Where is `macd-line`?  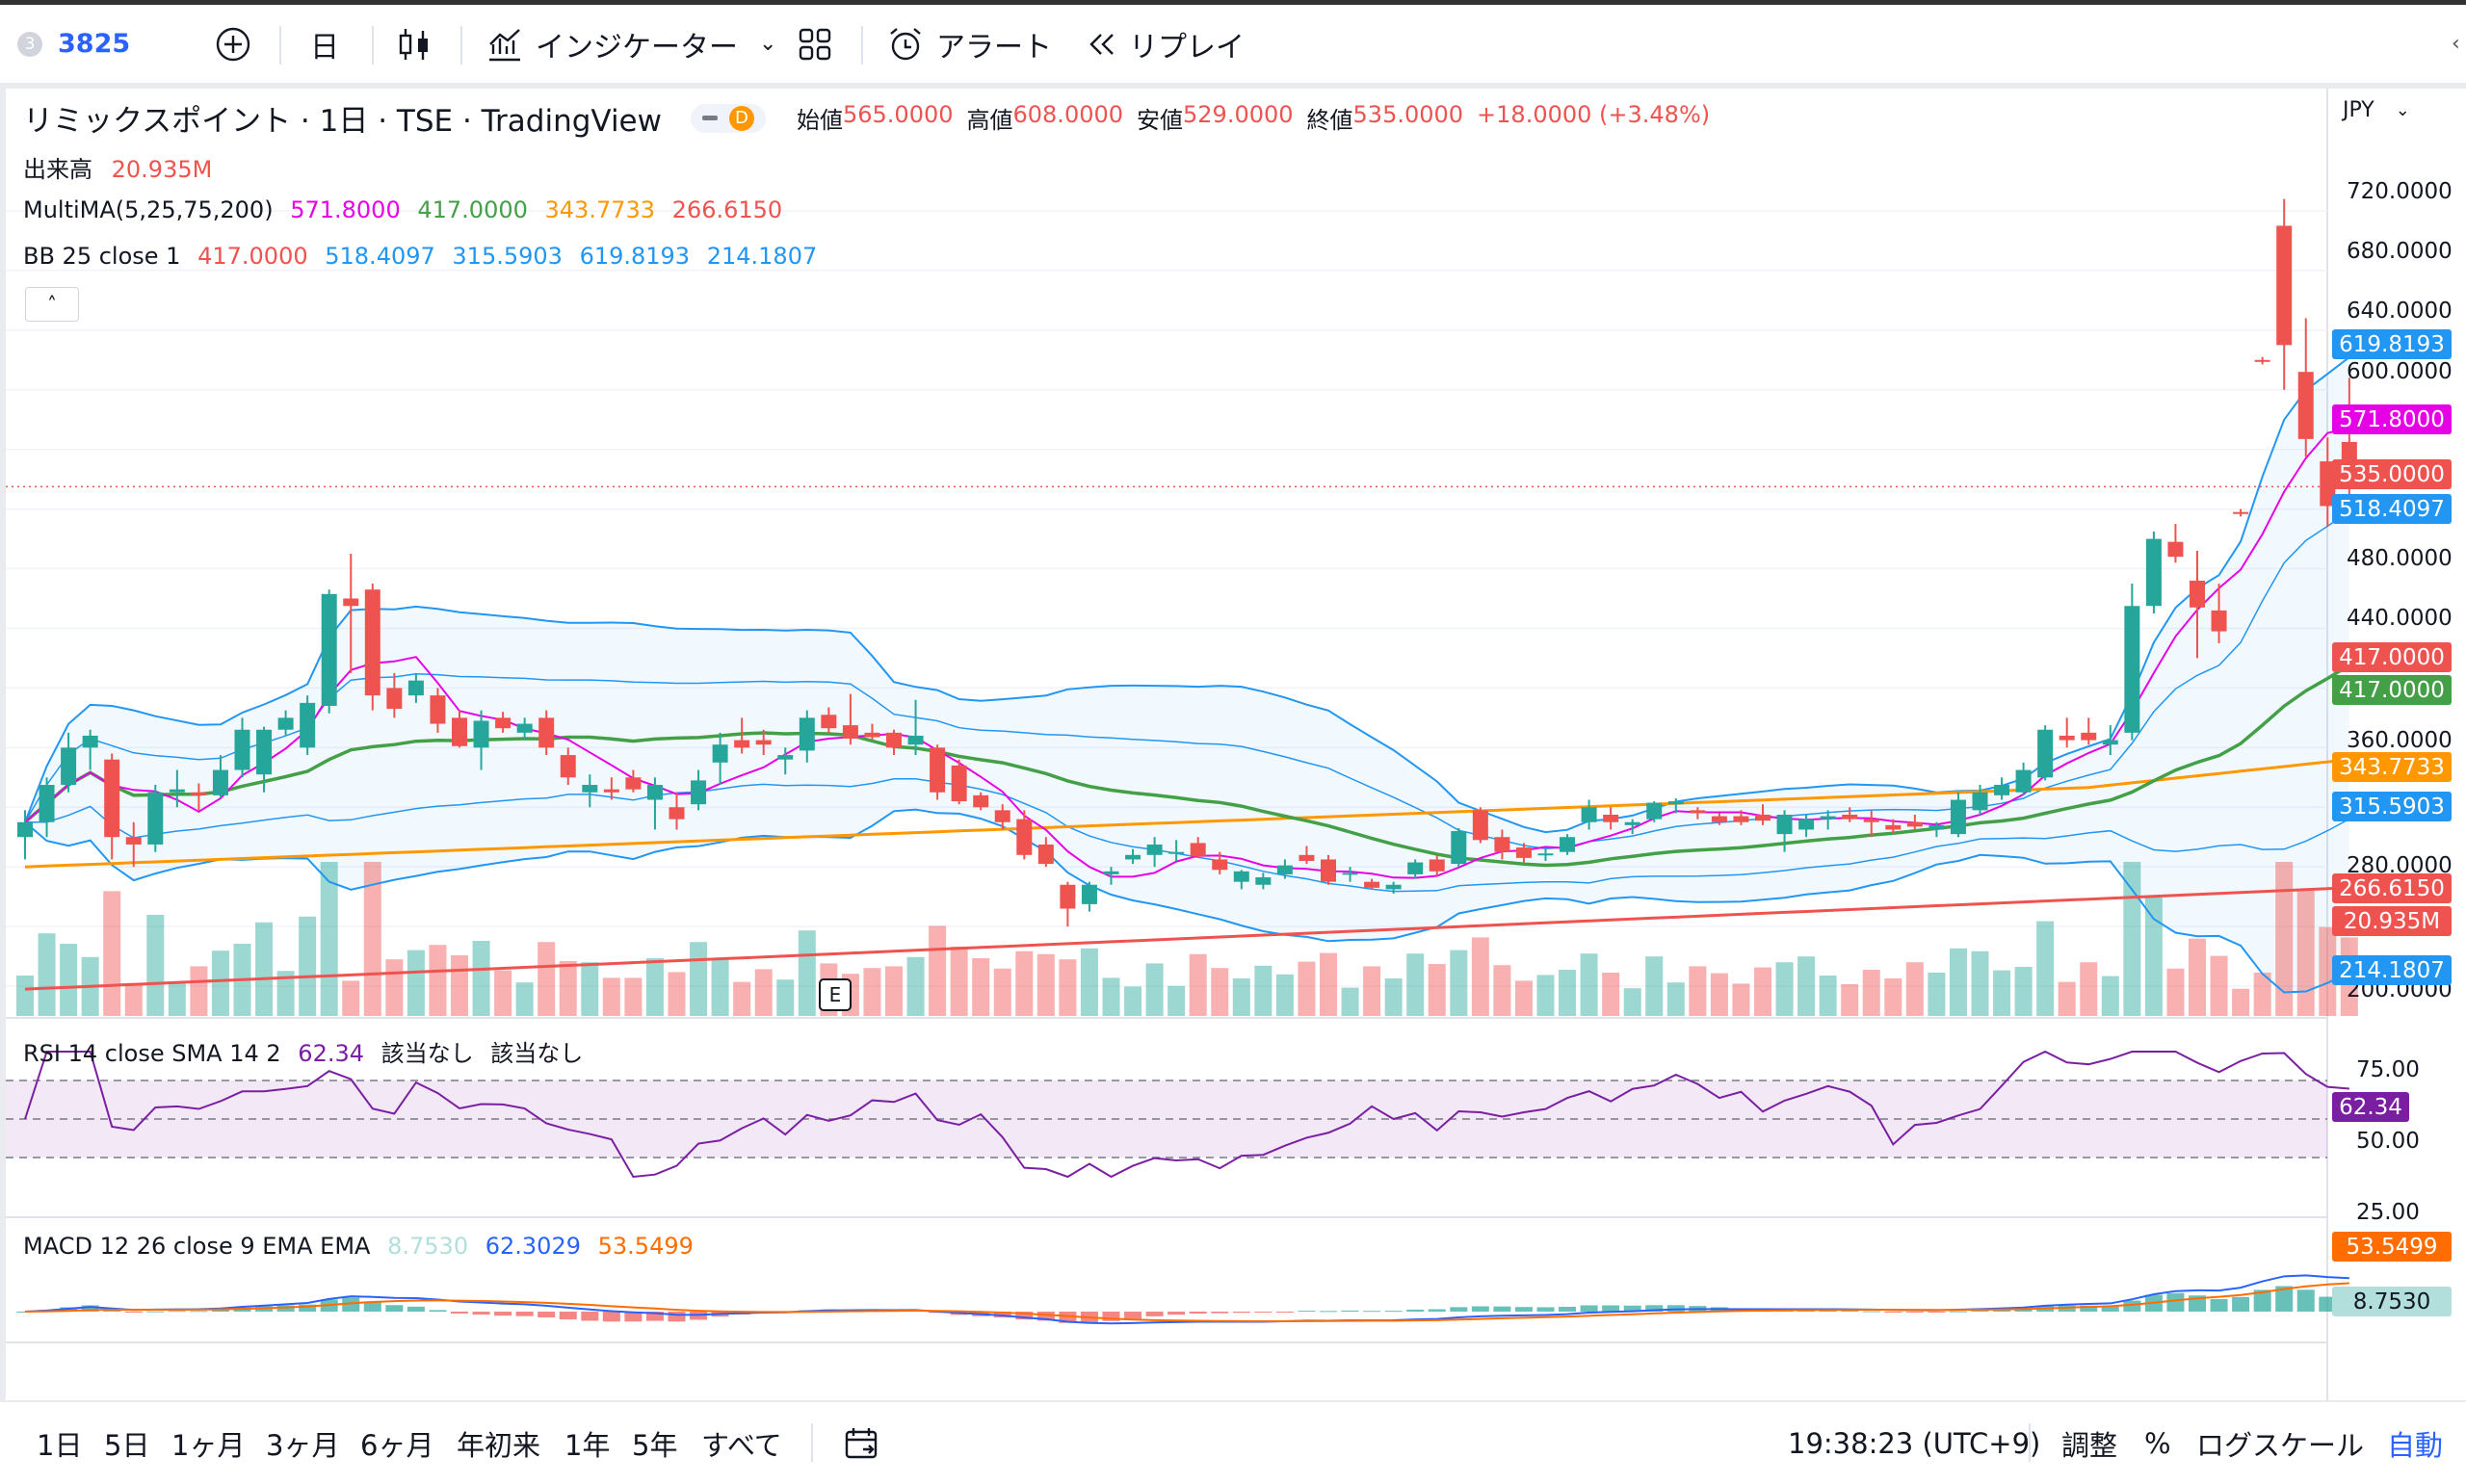 macd-line is located at coordinates (1186, 1300).